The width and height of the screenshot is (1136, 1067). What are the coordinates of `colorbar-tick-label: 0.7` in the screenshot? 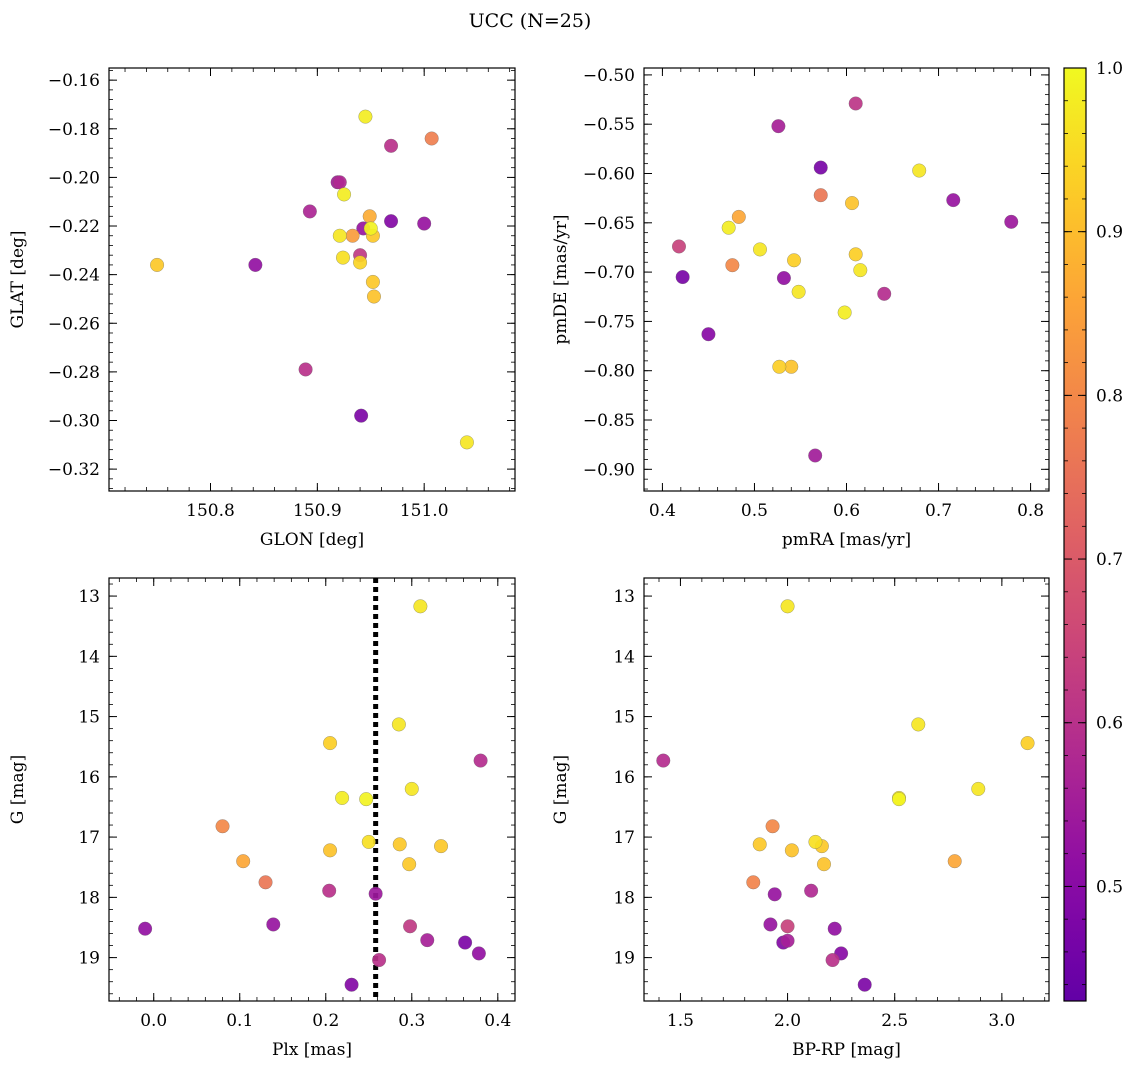 It's located at (1109, 560).